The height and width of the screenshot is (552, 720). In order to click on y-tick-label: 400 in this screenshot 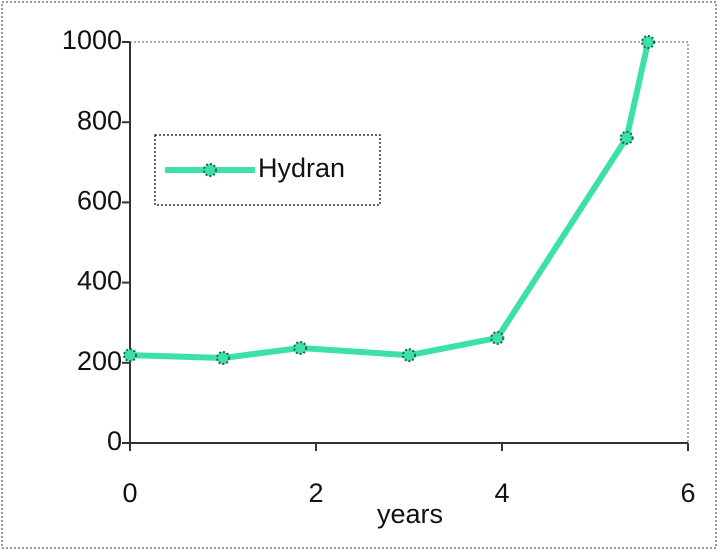, I will do `click(99, 281)`.